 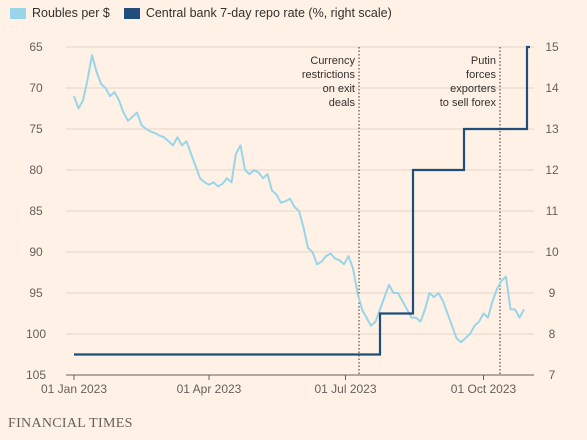 What do you see at coordinates (71, 13) in the screenshot?
I see `legend-label-roubles: Roubles per $` at bounding box center [71, 13].